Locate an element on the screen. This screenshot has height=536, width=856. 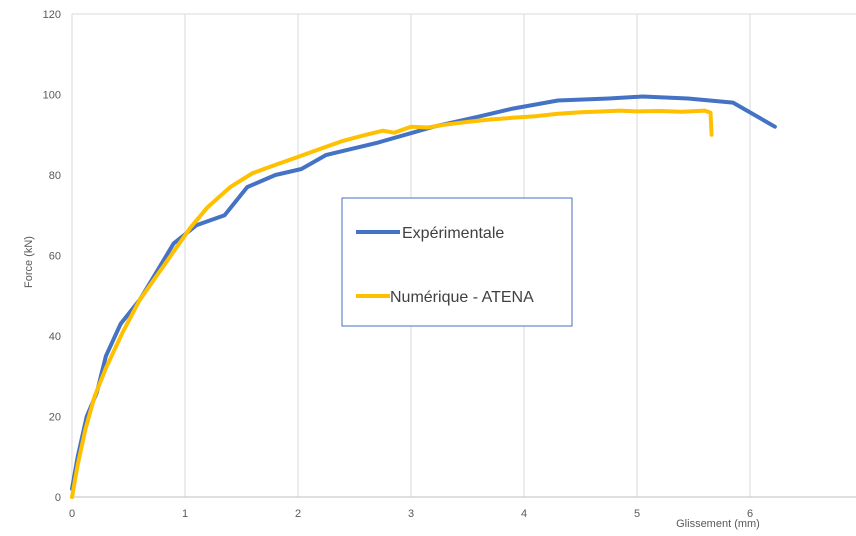
x-axis-title: Glissement (mm) is located at coordinates (718, 524).